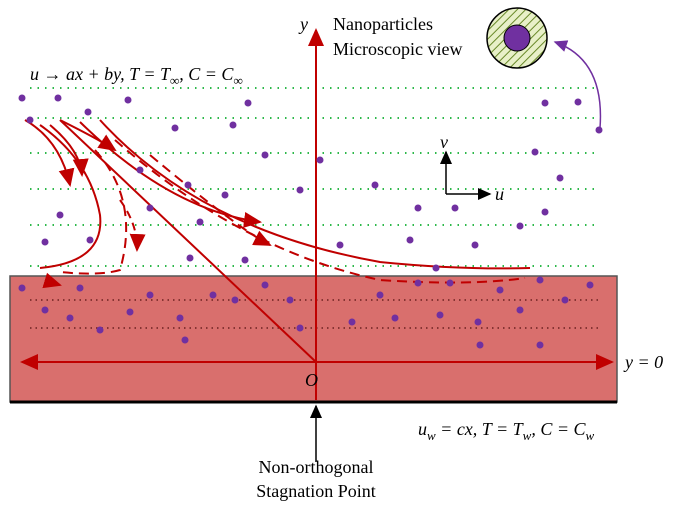 The height and width of the screenshot is (505, 692). What do you see at coordinates (577, 84) in the screenshot?
I see `zoom-arrow` at bounding box center [577, 84].